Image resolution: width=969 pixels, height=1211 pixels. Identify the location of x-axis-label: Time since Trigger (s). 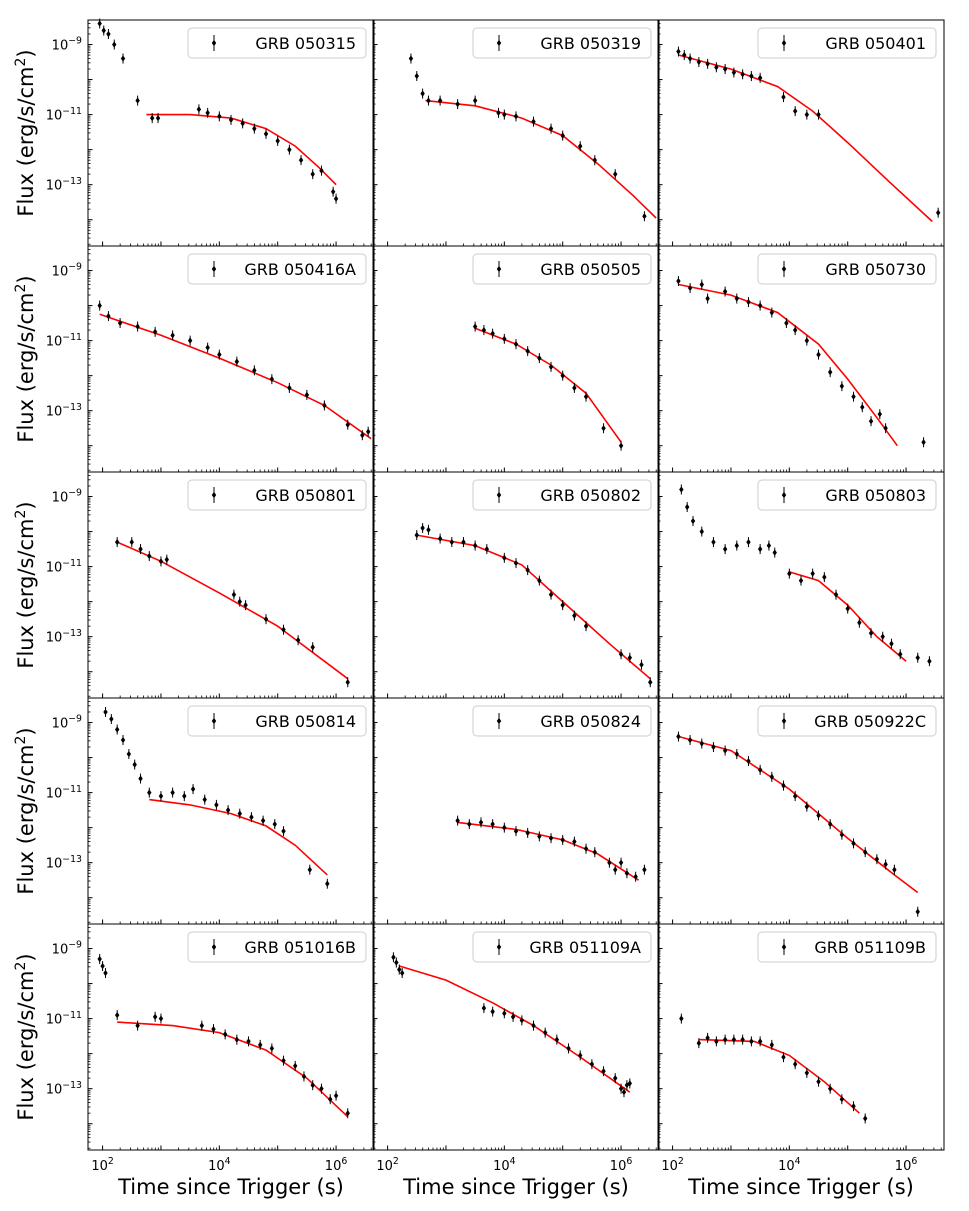
(230, 1187).